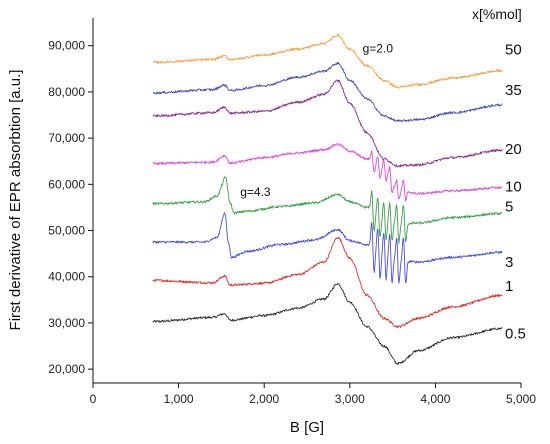 The height and width of the screenshot is (444, 550). I want to click on y-tick-label: 30,000, so click(66, 323).